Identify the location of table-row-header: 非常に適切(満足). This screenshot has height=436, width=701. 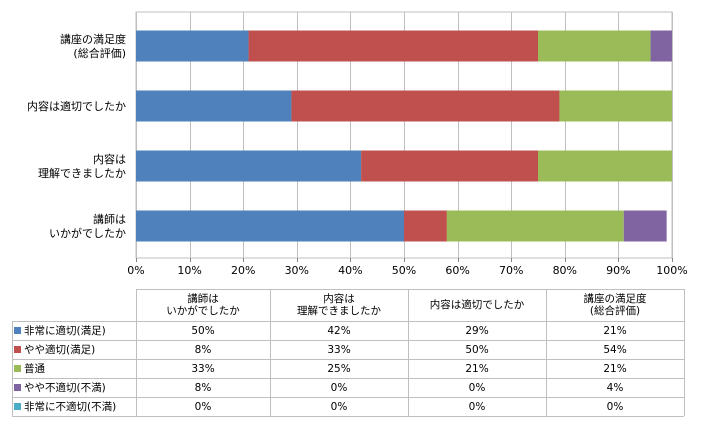
(76, 330).